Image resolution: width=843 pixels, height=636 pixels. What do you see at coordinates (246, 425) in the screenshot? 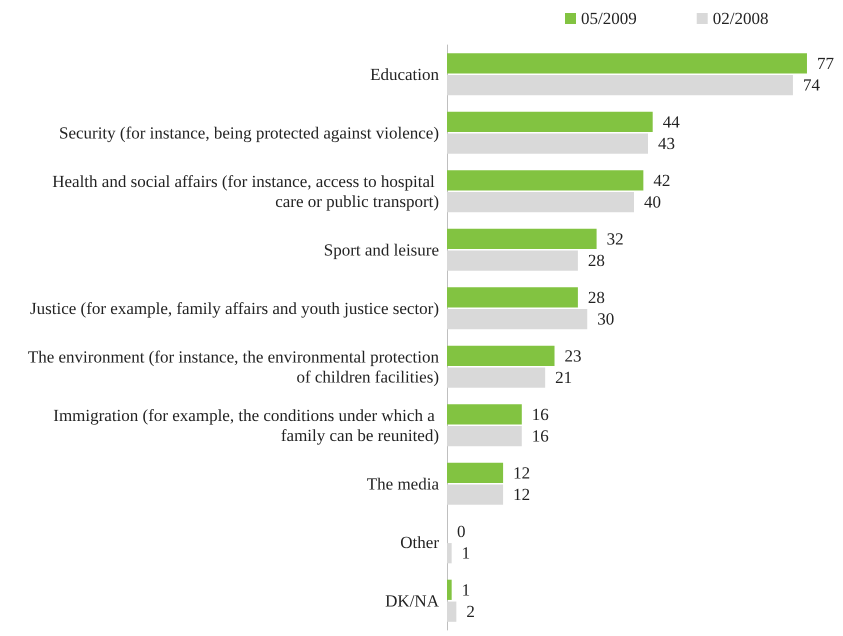
I see `y-tick-label: Immigration (for example, the conditions under which a family can be reunited)` at bounding box center [246, 425].